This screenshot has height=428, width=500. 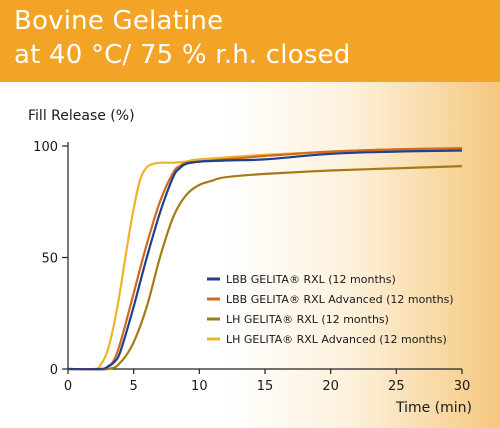 I want to click on legend-label: LBB GELITA® RXL Advanced (12 months), so click(x=340, y=299).